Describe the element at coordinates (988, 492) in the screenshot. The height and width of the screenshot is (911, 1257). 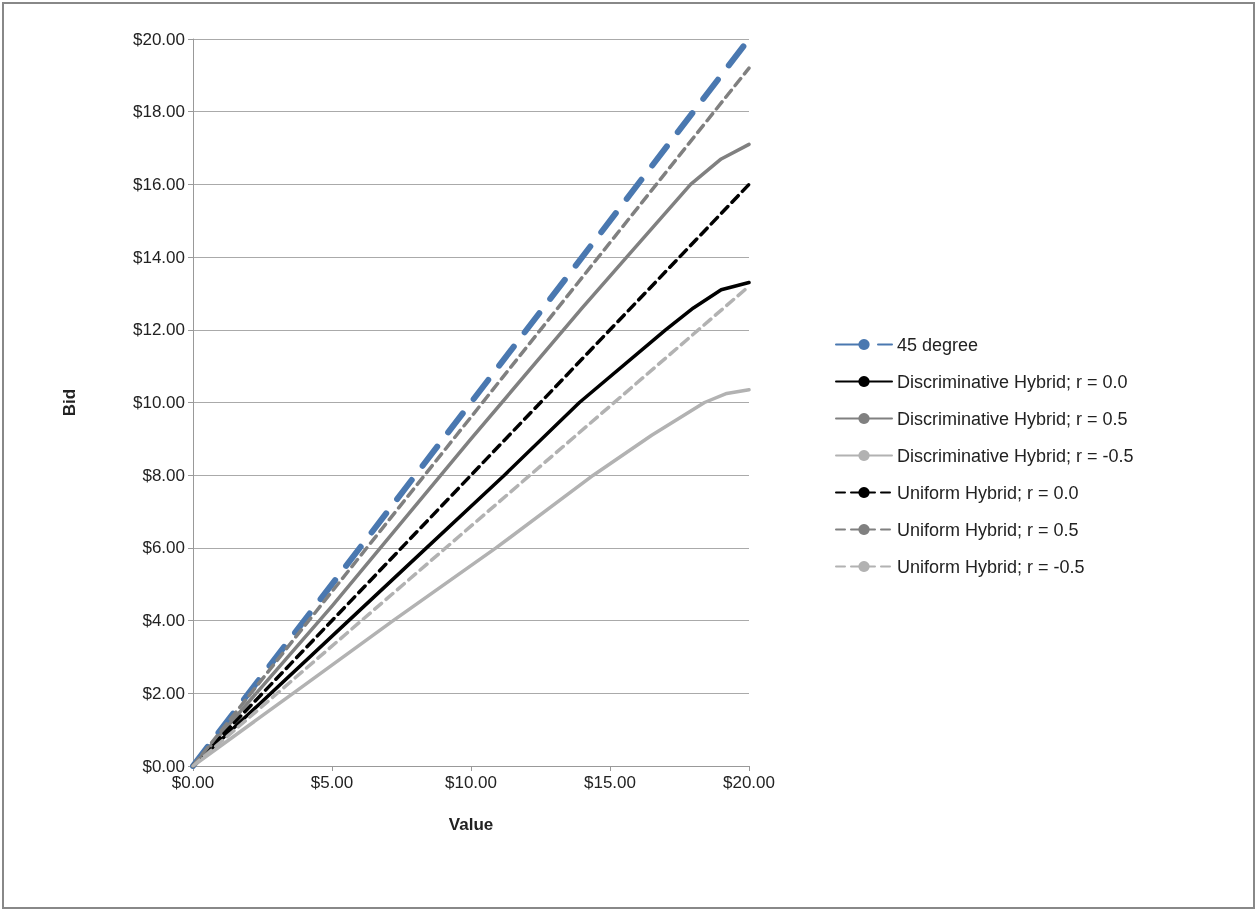
I see `legend-label: Uniform Hybrid; r = 0.0` at that location.